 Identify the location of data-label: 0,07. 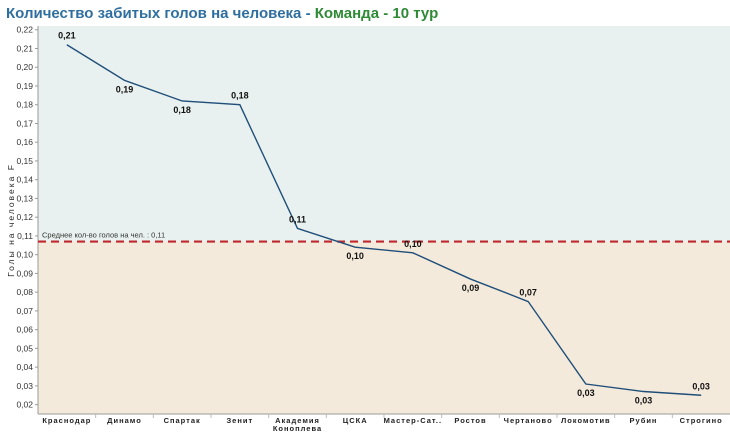
(528, 293).